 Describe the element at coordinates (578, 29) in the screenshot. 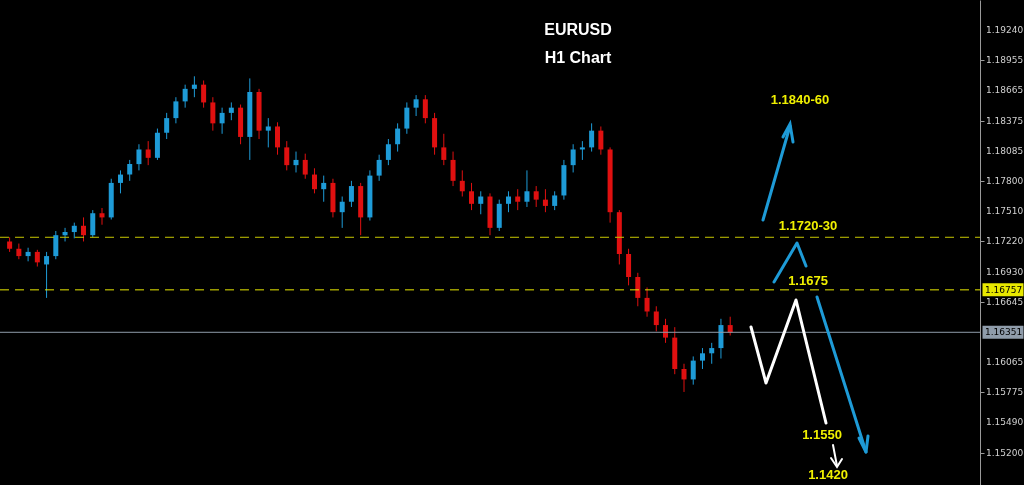

I see `text: EURUSD` at that location.